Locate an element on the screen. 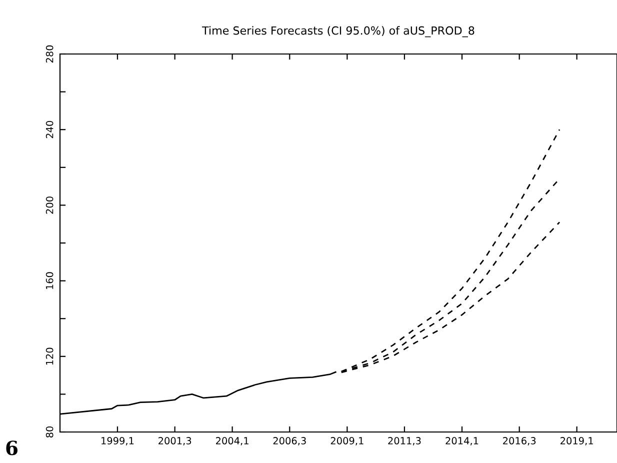 The height and width of the screenshot is (463, 617). x-tick-label: 2011,3 is located at coordinates (404, 441).